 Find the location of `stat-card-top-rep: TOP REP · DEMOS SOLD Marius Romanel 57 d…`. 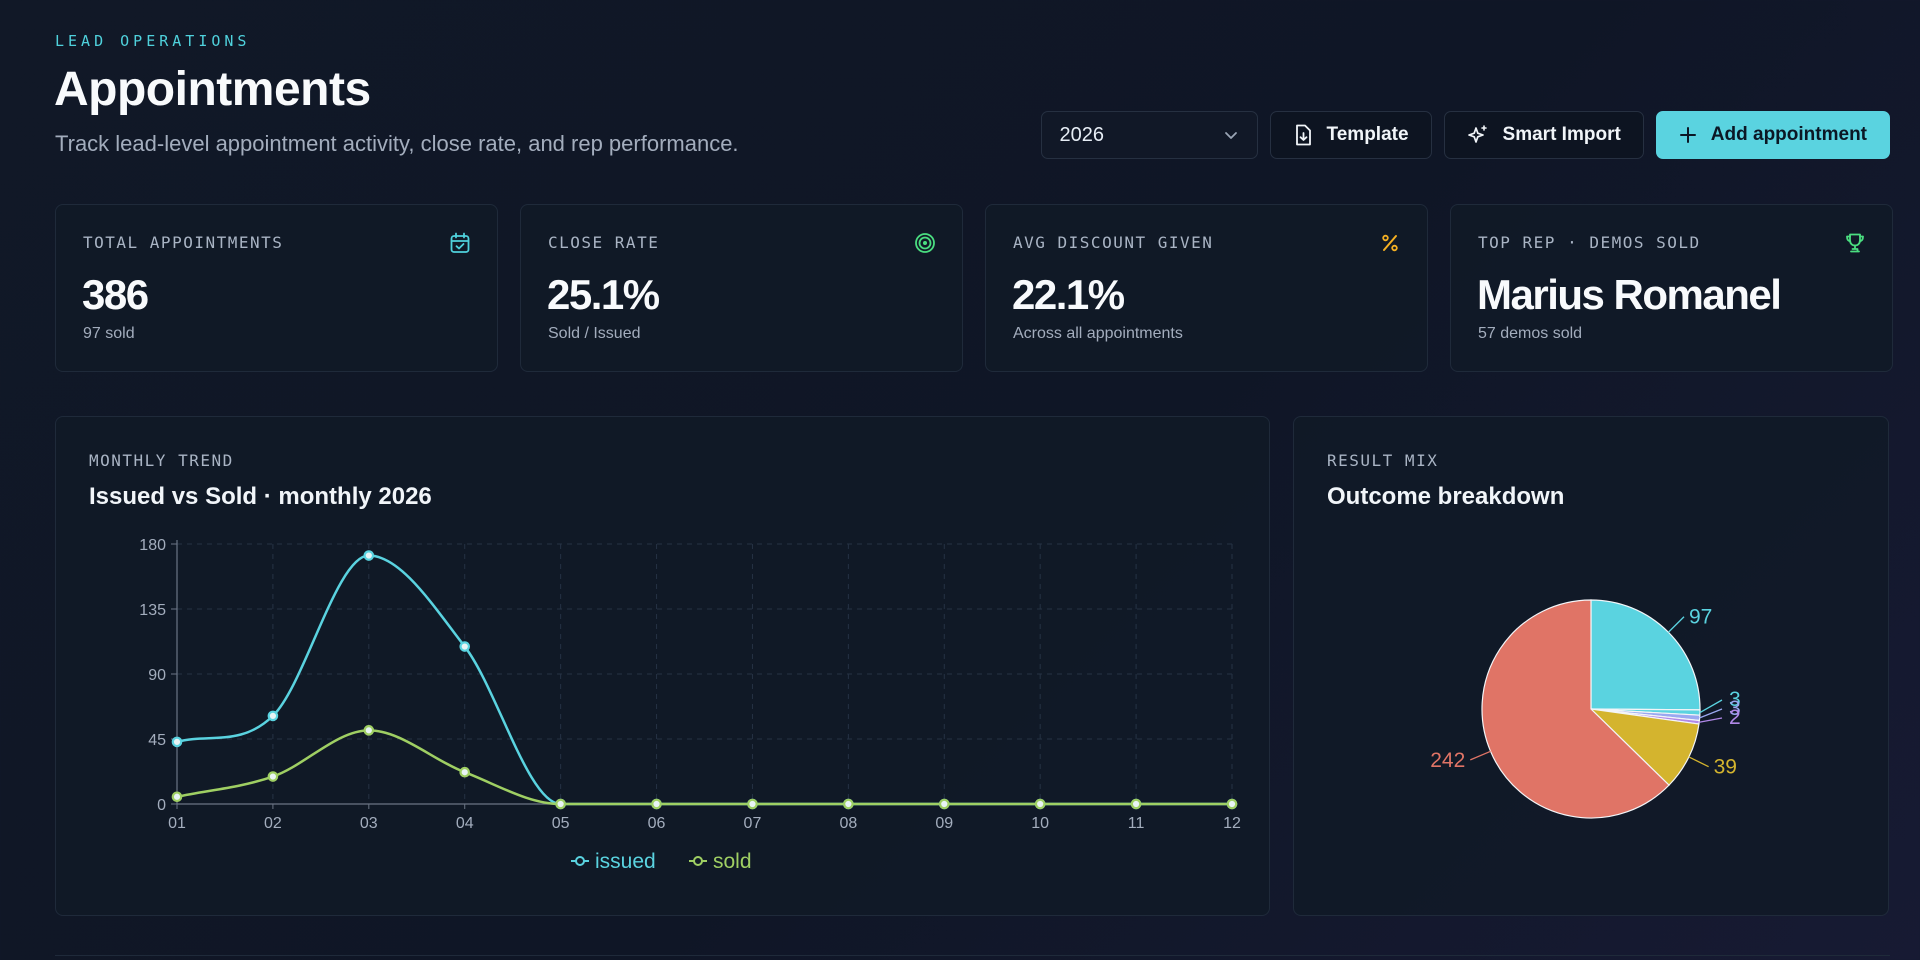

stat-card-top-rep: TOP REP · DEMOS SOLD Marius Romanel 57 d… is located at coordinates (1671, 288).